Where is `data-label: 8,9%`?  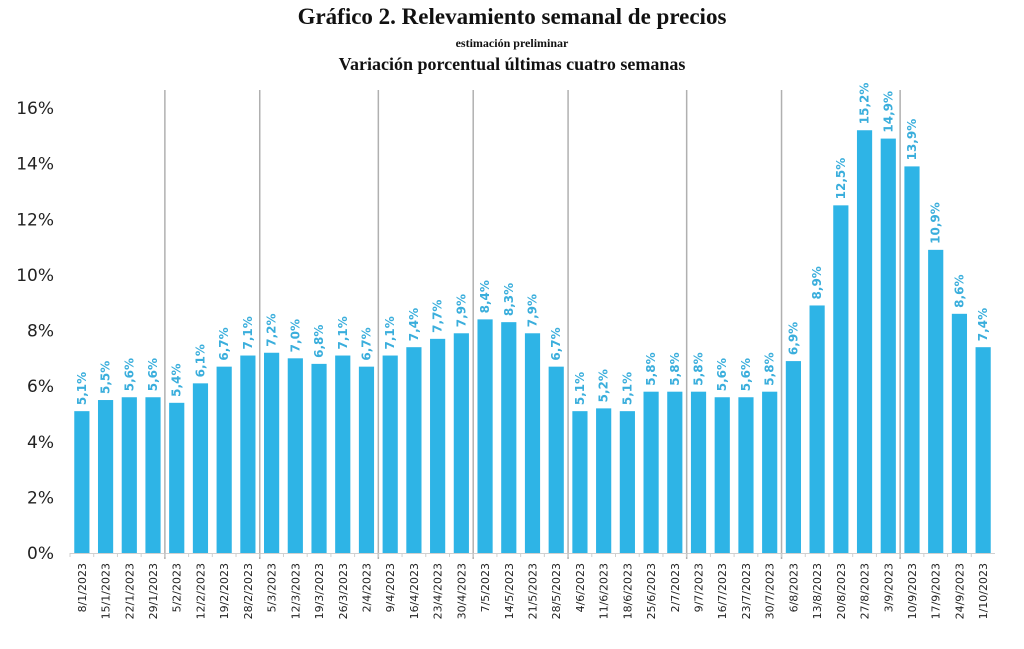
data-label: 8,9% is located at coordinates (817, 282).